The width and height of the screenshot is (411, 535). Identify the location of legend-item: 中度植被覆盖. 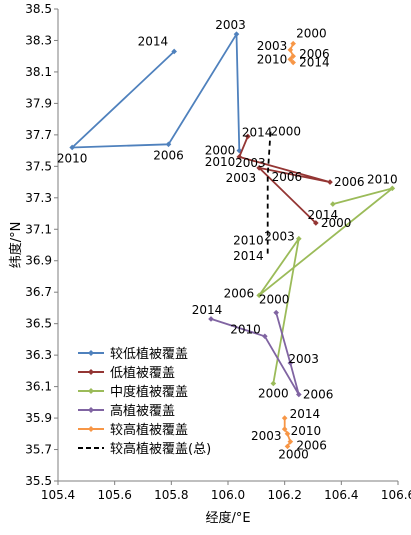
(133, 392).